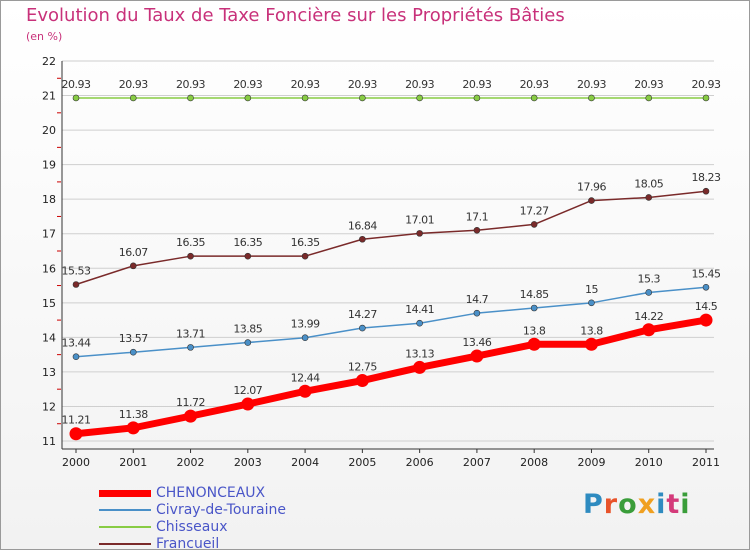  I want to click on x-tick-label: 2003, so click(248, 462).